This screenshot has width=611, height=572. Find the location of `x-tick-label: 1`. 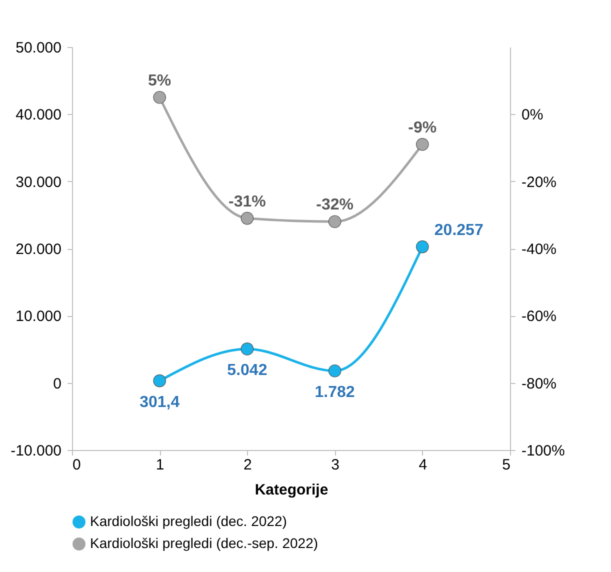

x-tick-label: 1 is located at coordinates (160, 465).